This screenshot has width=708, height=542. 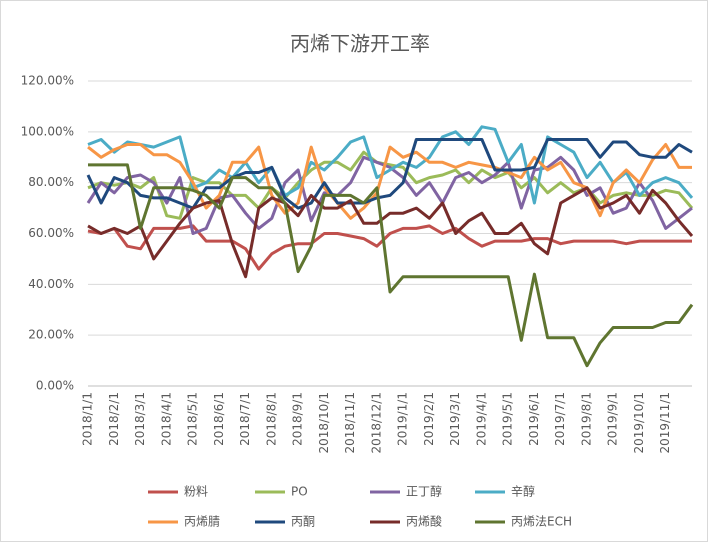 What do you see at coordinates (613, 419) in the screenshot?
I see `x-tick-label: 2019/9/1` at bounding box center [613, 419].